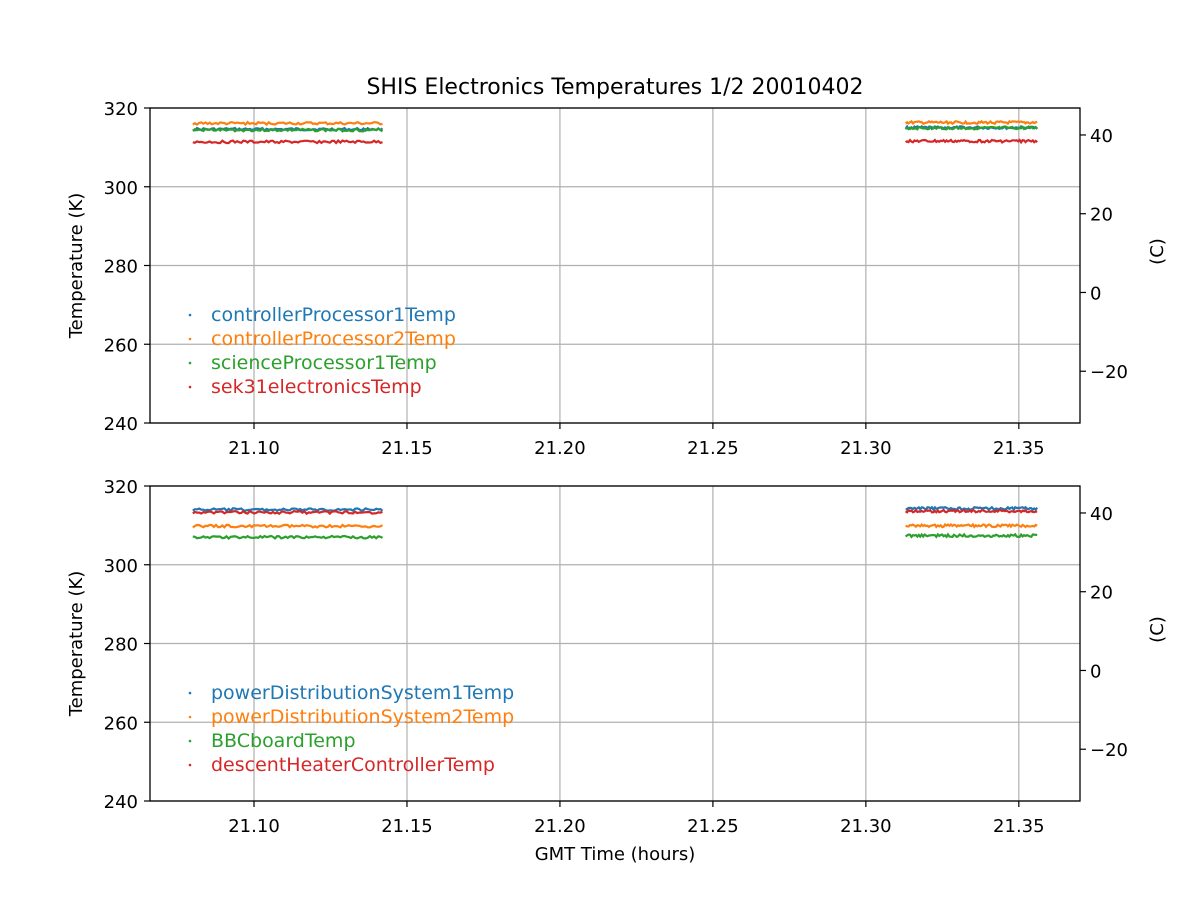 The image size is (1200, 900). What do you see at coordinates (615, 512) in the screenshot?
I see `series-descentHeaterControllerTemp` at bounding box center [615, 512].